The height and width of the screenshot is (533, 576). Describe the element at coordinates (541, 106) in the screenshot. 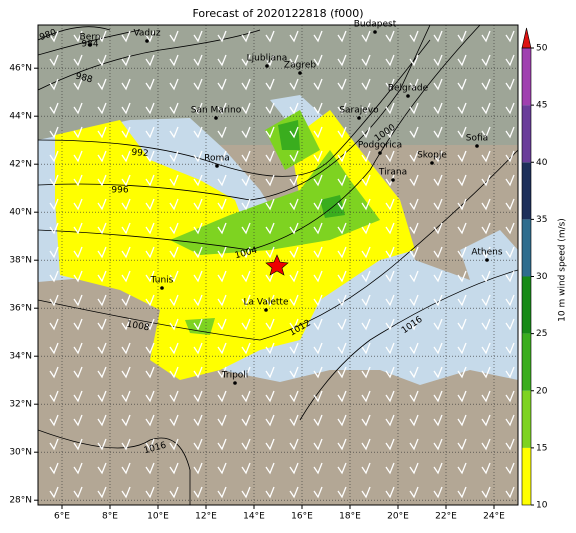

I see `colorbar-tick-label: 45` at that location.